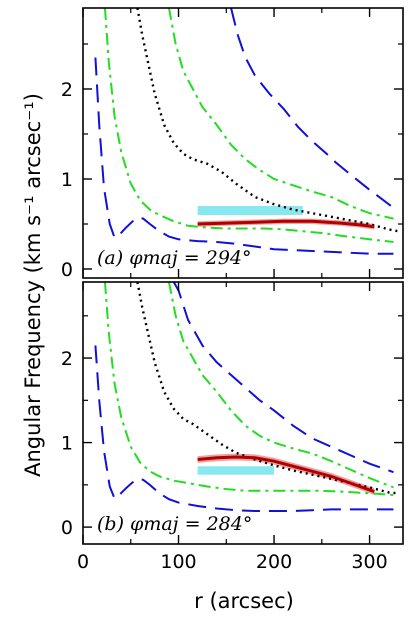  I want to click on x-tick-label: 300, so click(369, 562).